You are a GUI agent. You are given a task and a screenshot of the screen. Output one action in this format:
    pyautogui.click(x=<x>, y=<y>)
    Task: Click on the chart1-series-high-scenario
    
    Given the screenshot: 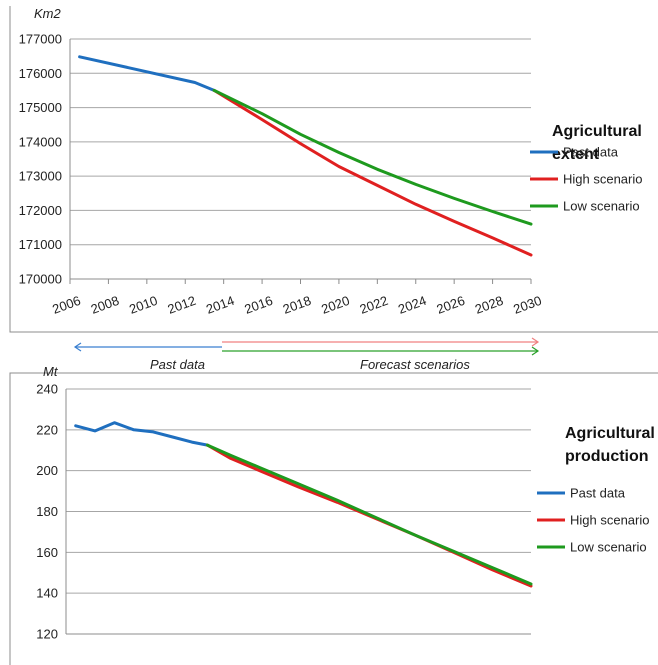 What is the action you would take?
    pyautogui.click(x=372, y=172)
    